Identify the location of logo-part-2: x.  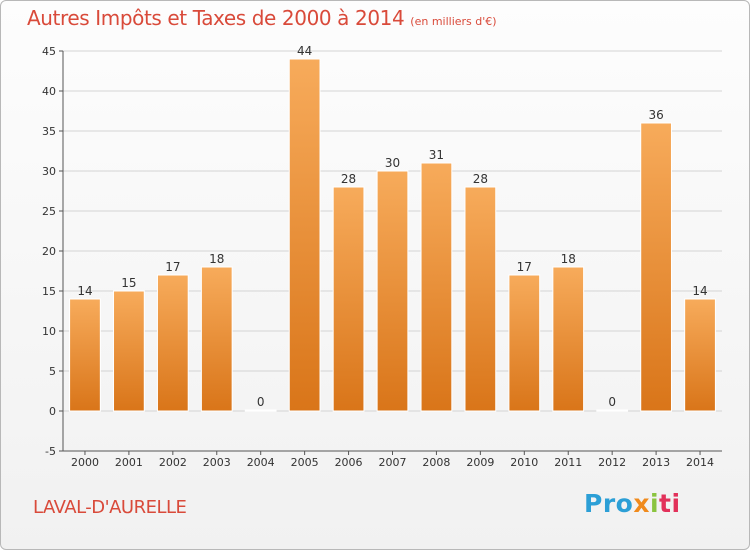
(641, 503).